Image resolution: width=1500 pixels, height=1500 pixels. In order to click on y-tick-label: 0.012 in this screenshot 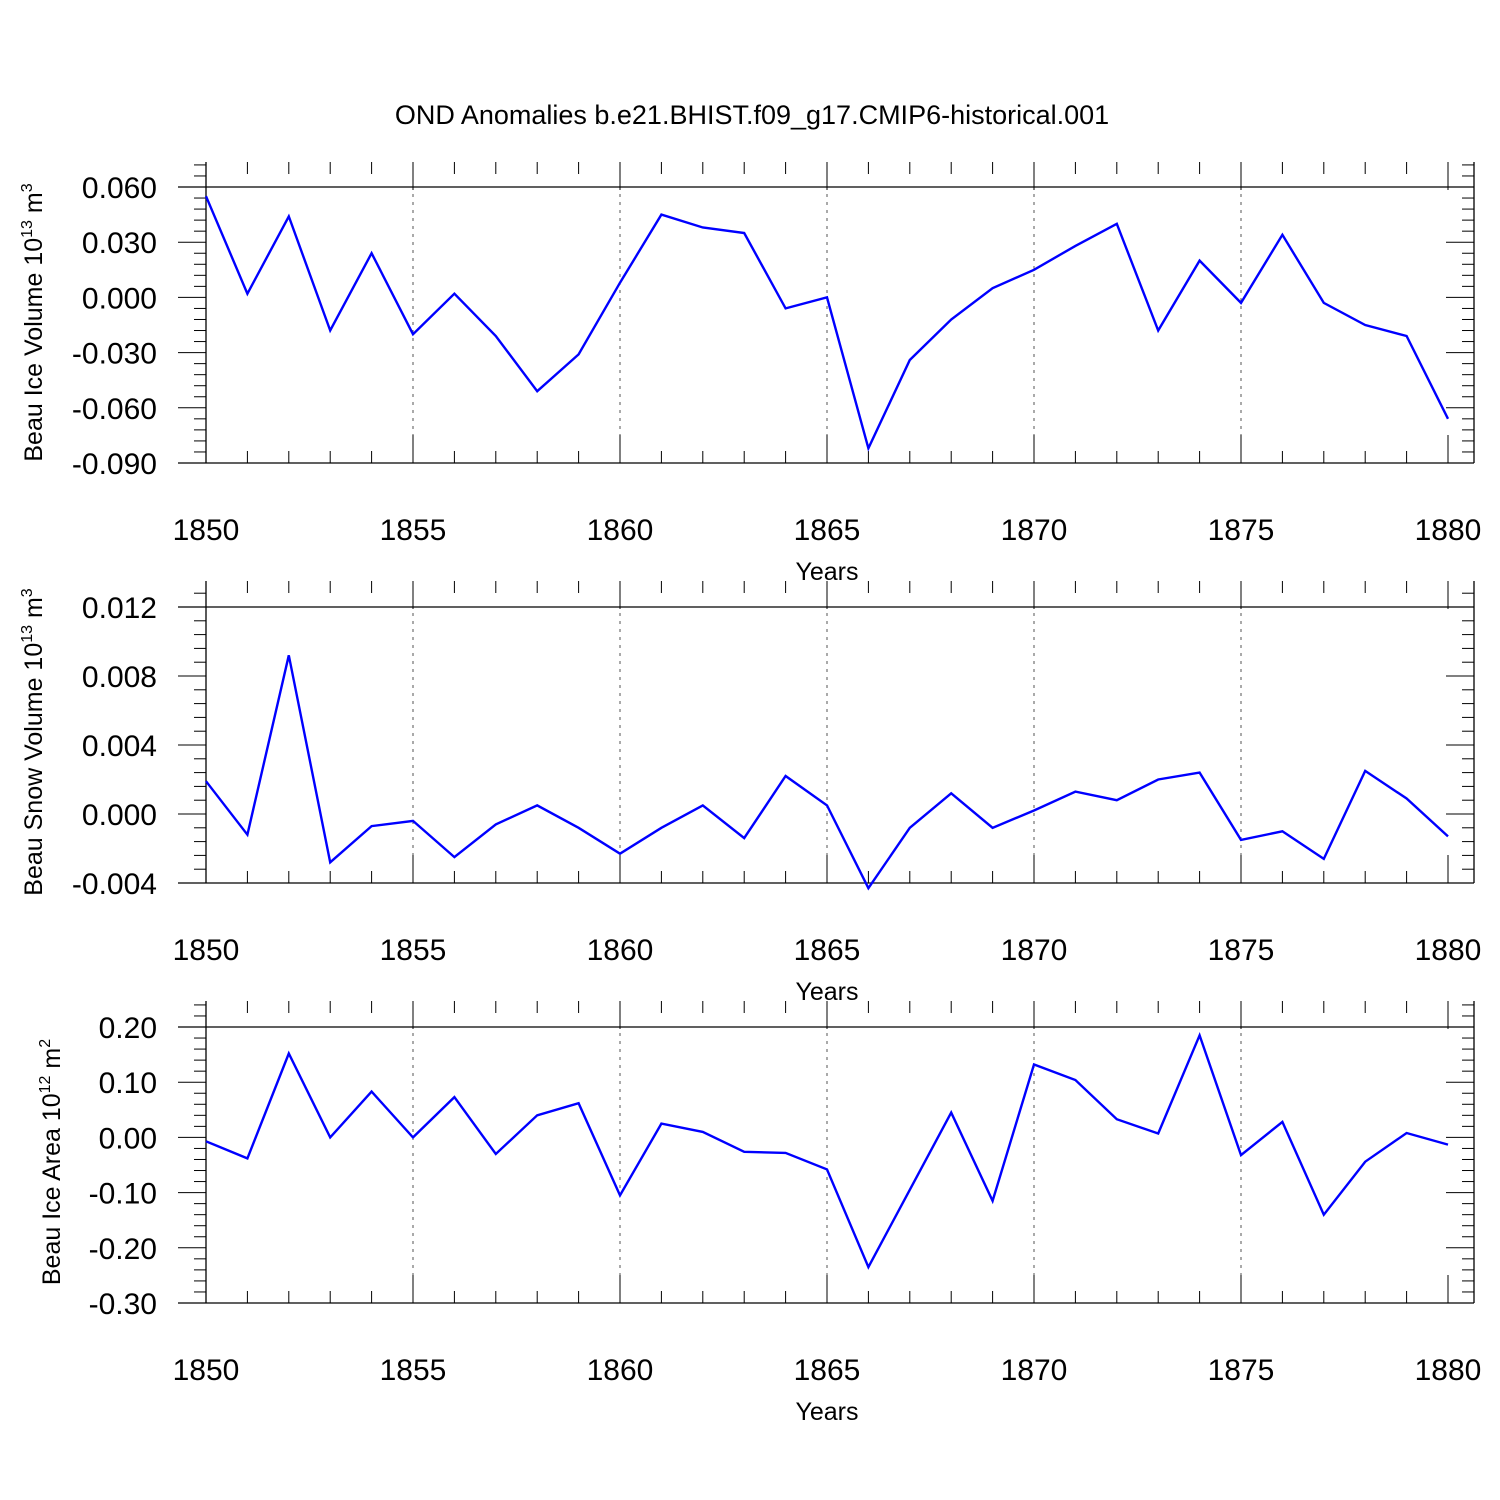, I will do `click(119, 608)`.